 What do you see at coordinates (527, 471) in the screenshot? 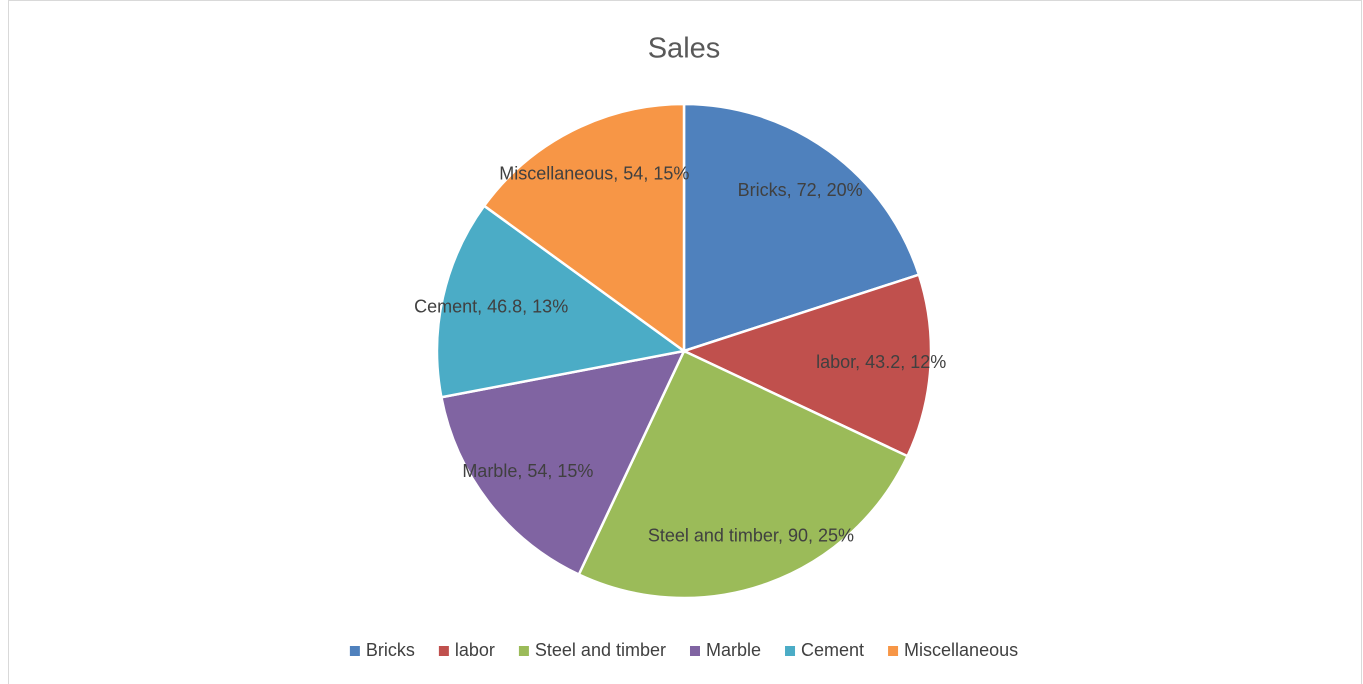
I see `data-label: Marble, 54, 15%` at bounding box center [527, 471].